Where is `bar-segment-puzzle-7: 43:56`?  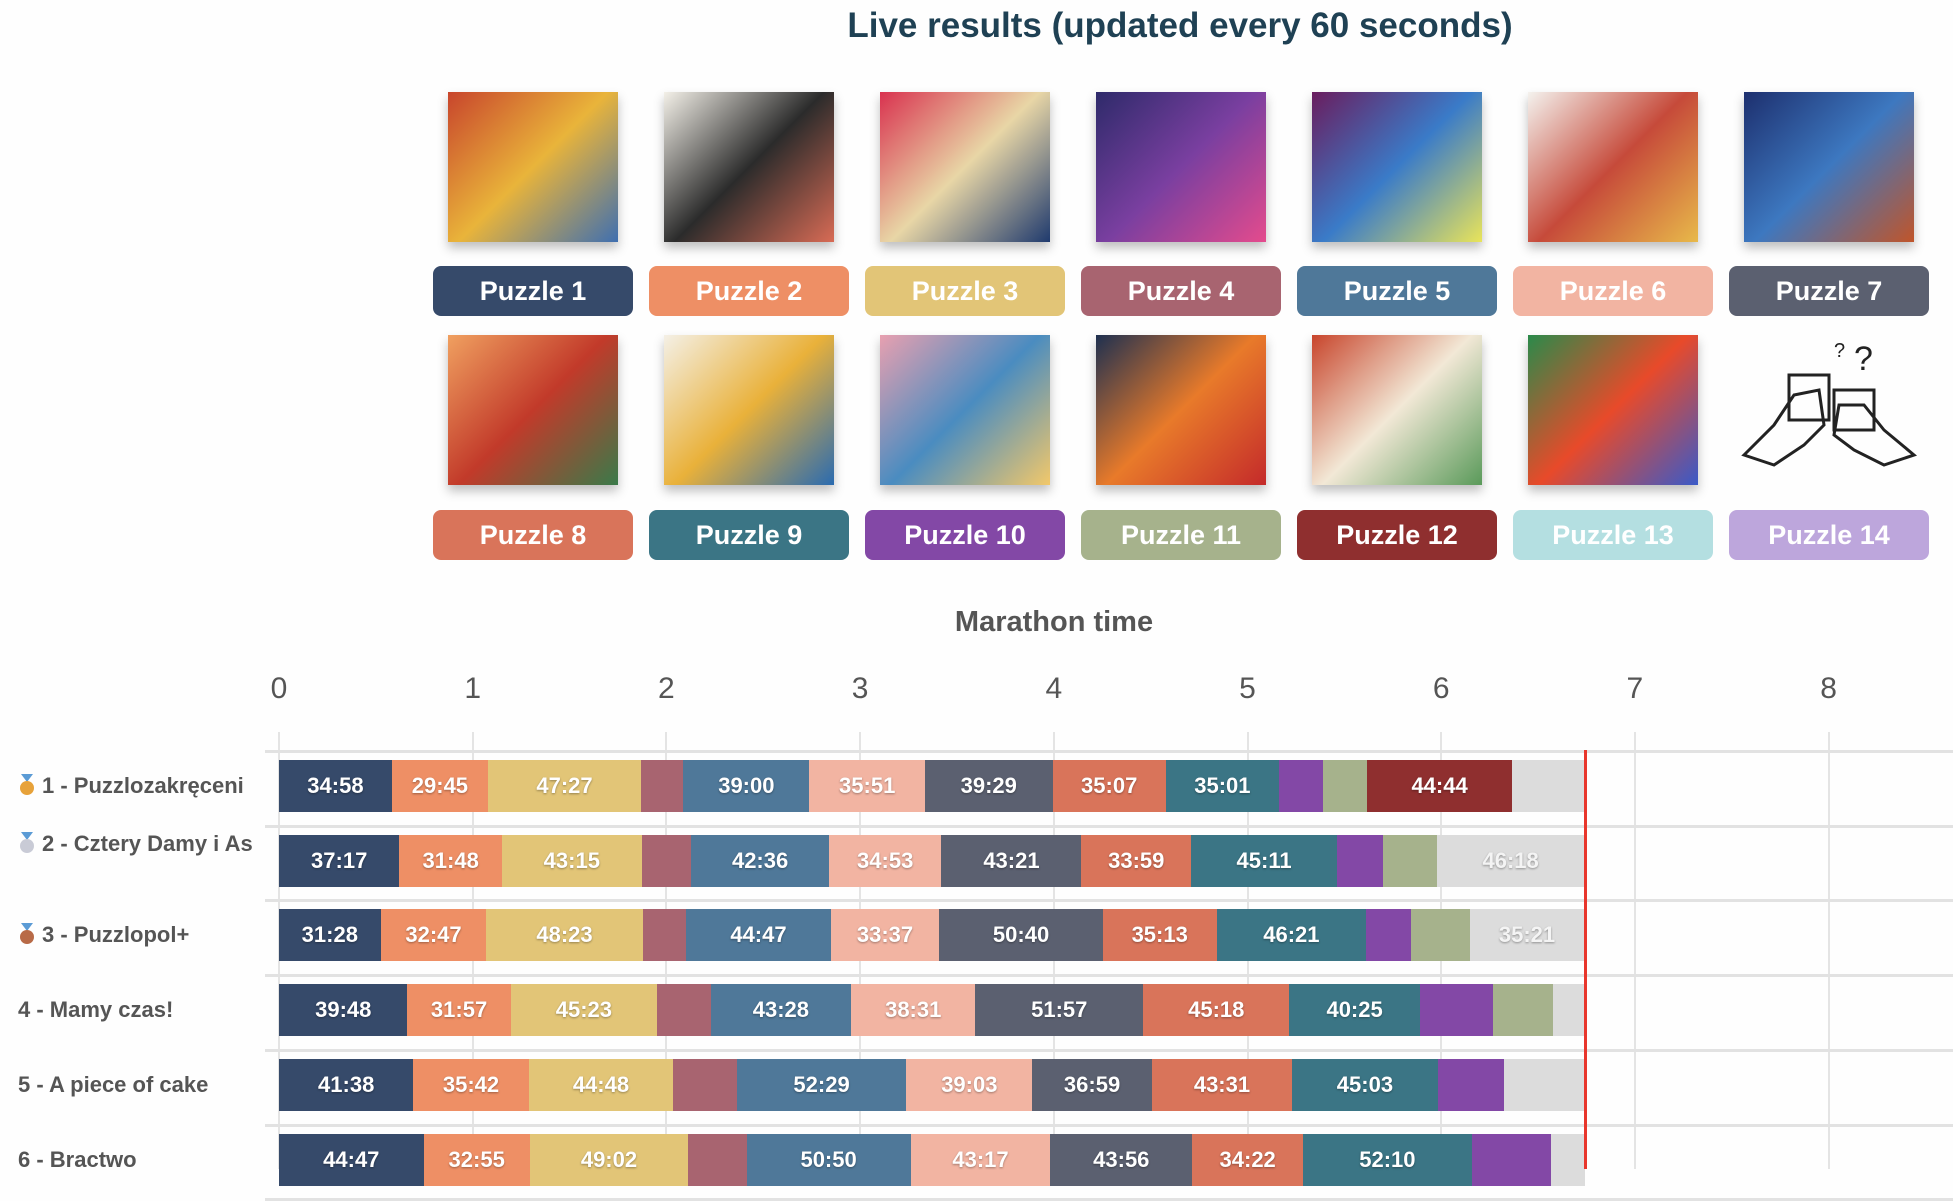 bar-segment-puzzle-7: 43:56 is located at coordinates (1121, 1159).